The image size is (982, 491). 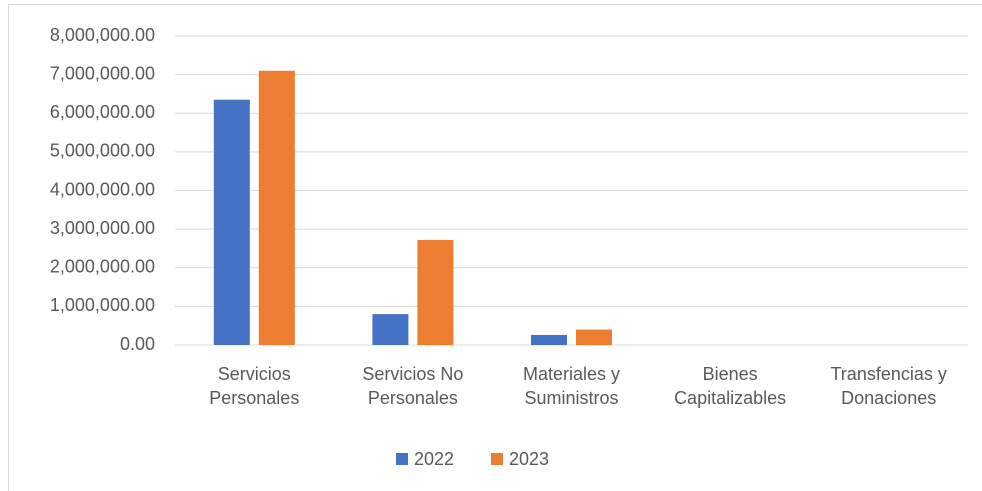 What do you see at coordinates (102, 305) in the screenshot?
I see `y-tick-label: 1,000,000.00` at bounding box center [102, 305].